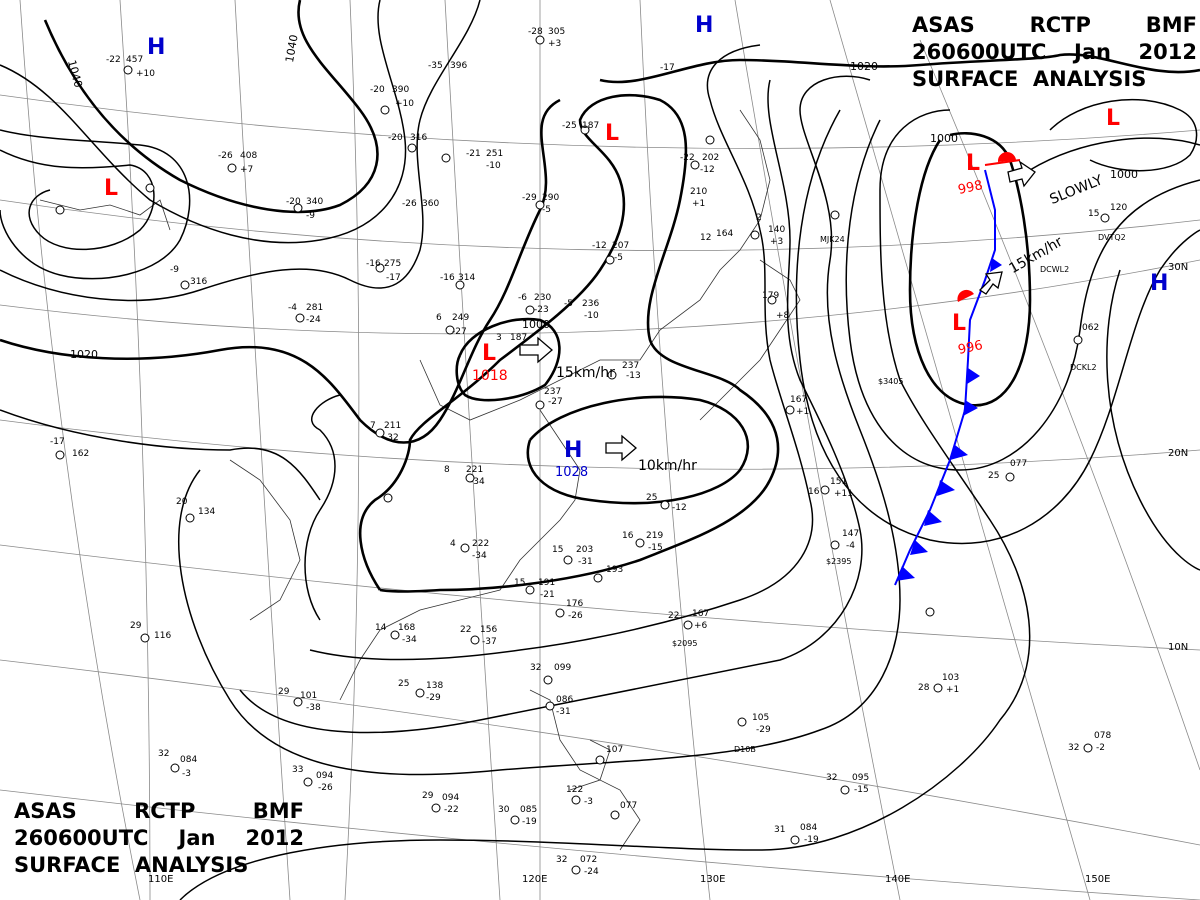  Describe the element at coordinates (381, 628) in the screenshot. I see `station-value: 14` at that location.